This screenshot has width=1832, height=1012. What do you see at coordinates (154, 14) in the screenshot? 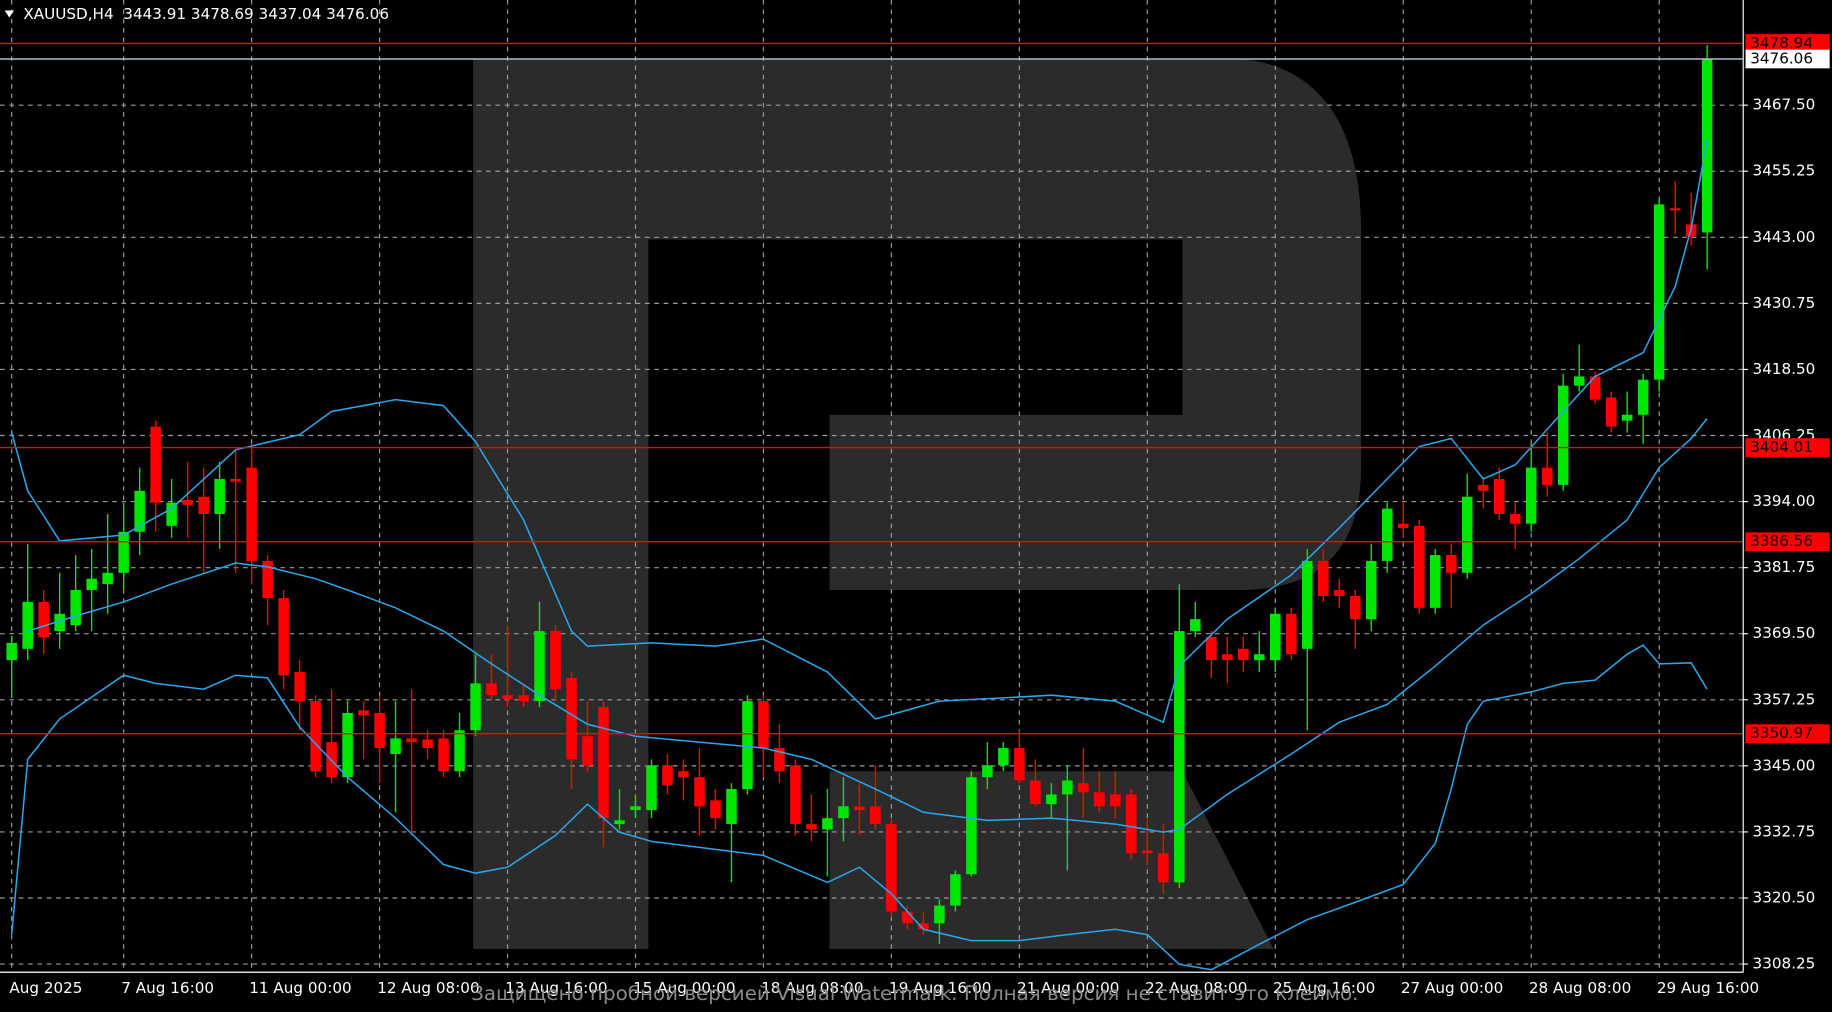
I see `open: 3443.91` at bounding box center [154, 14].